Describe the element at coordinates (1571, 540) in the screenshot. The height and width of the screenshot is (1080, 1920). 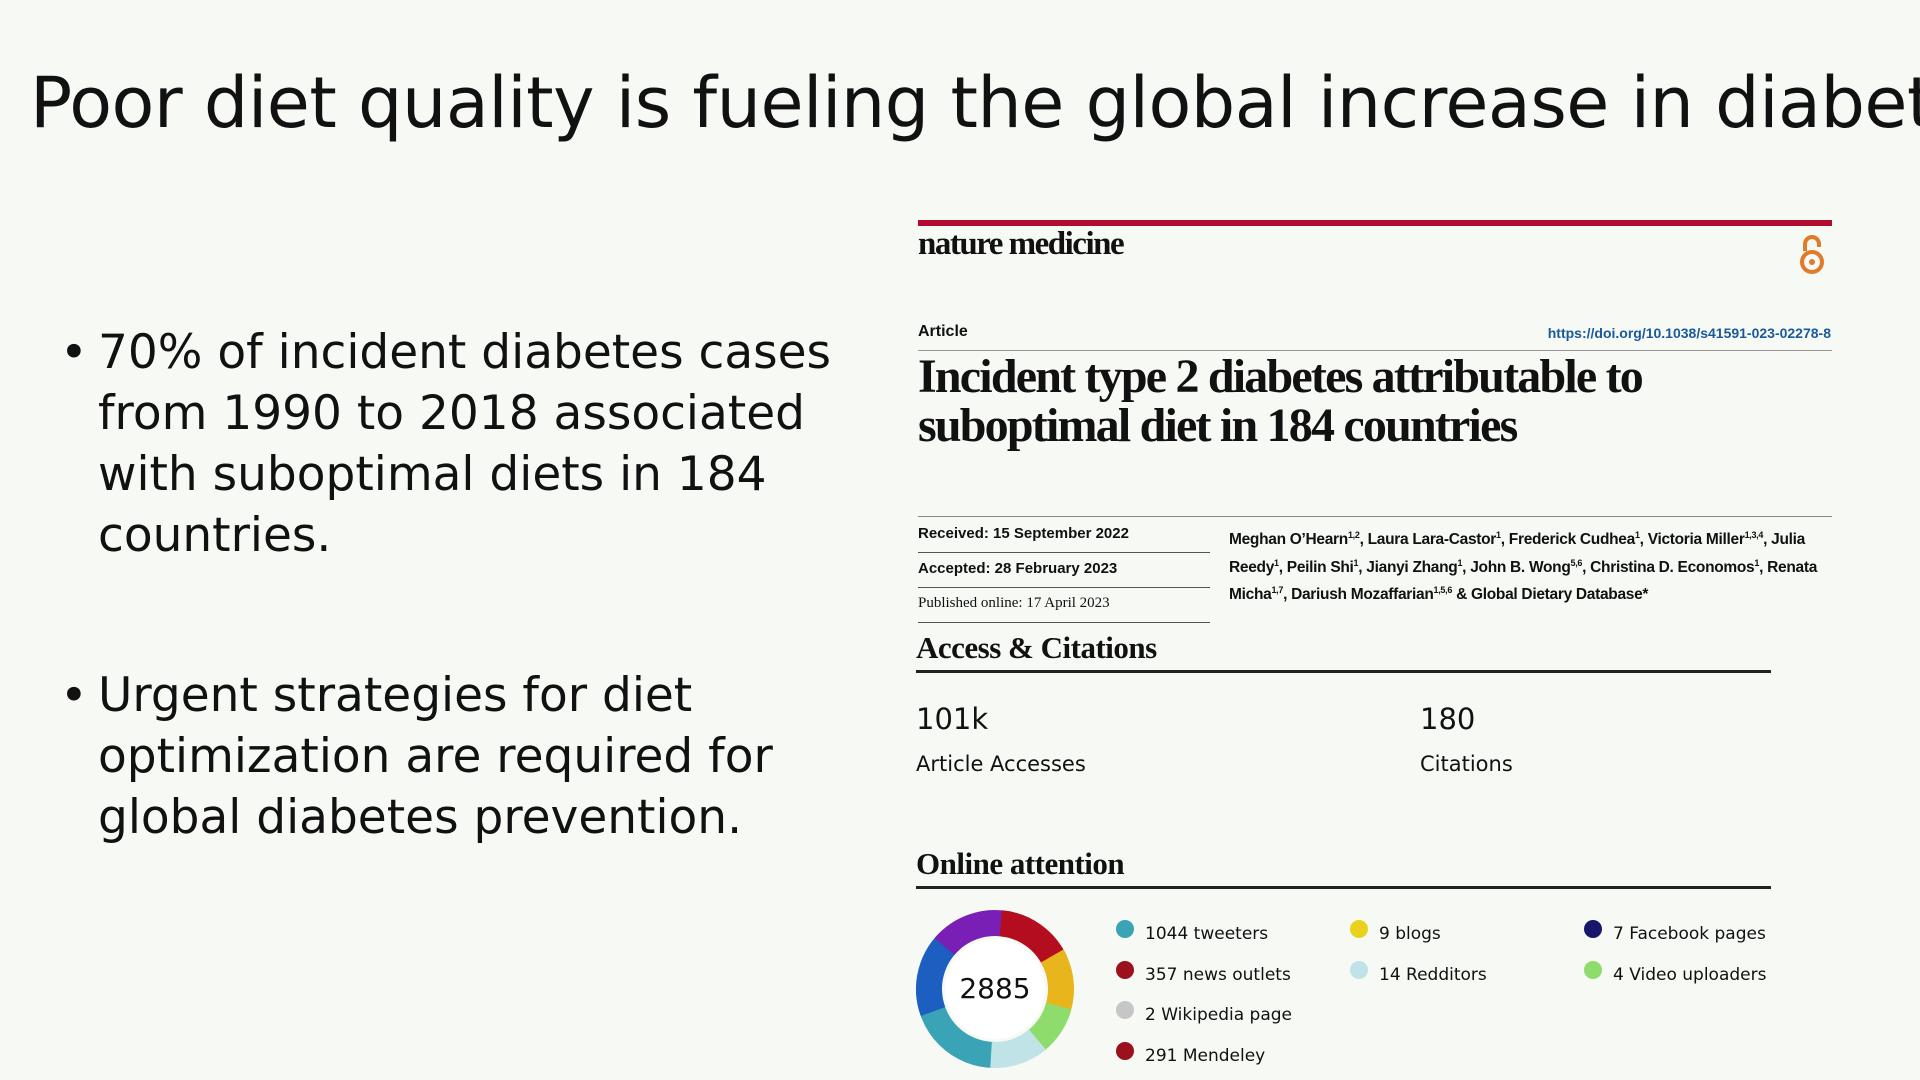
I see `author-name: Frederick Cudhea` at that location.